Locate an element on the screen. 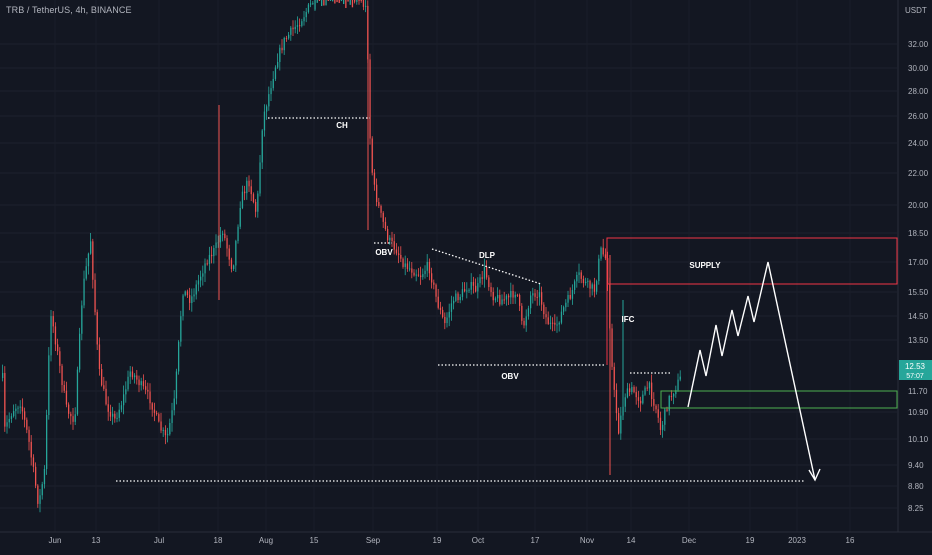  time-tick-label: 18 is located at coordinates (218, 540).